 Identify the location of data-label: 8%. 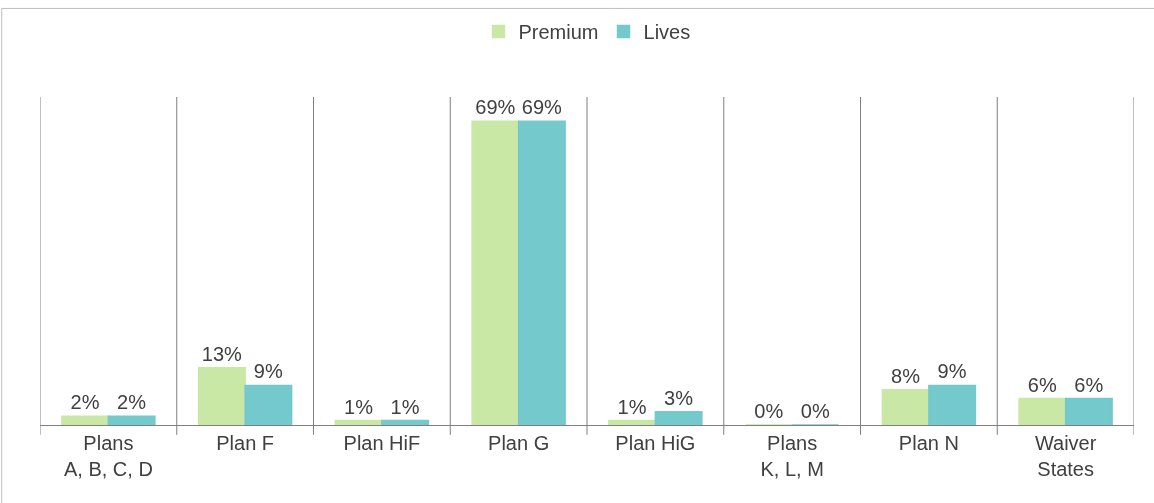
(906, 375).